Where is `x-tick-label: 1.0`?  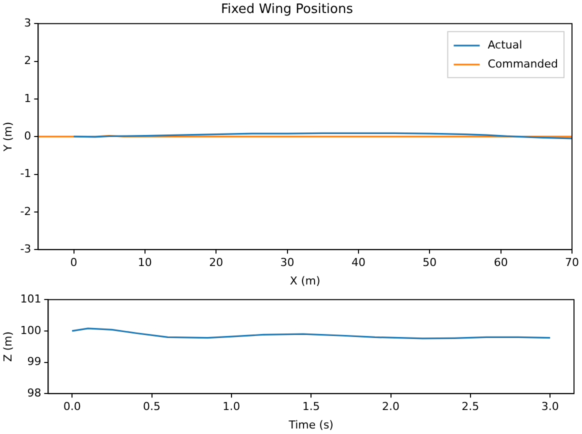
x-tick-label: 1.0 is located at coordinates (231, 407).